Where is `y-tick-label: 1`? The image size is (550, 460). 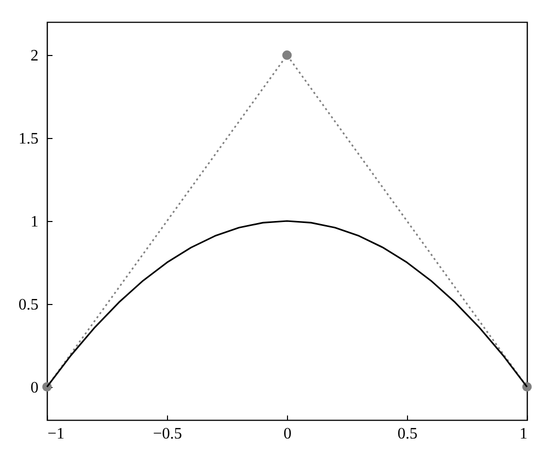 y-tick-label: 1 is located at coordinates (34, 222).